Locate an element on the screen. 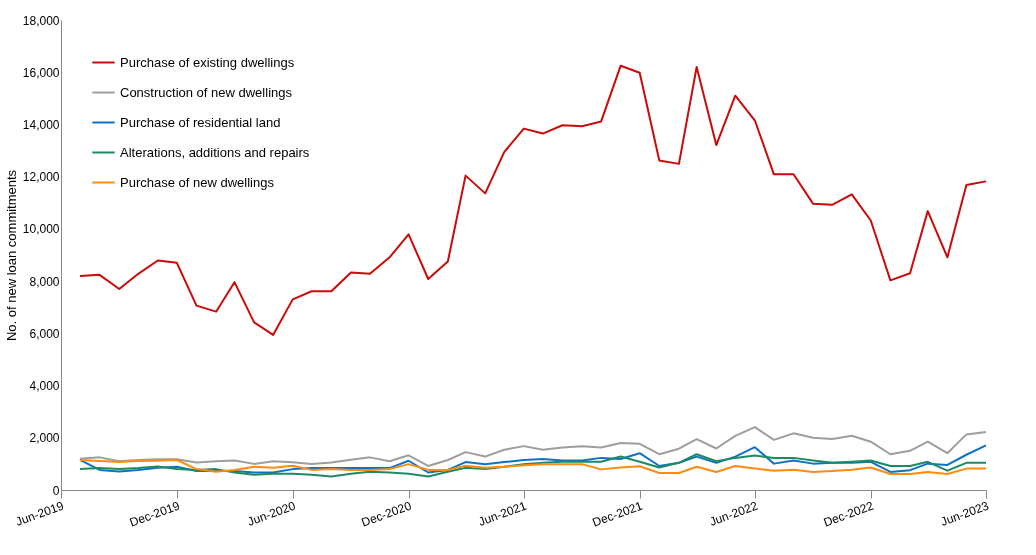  y-tick-label: 18,000 is located at coordinates (41, 20).